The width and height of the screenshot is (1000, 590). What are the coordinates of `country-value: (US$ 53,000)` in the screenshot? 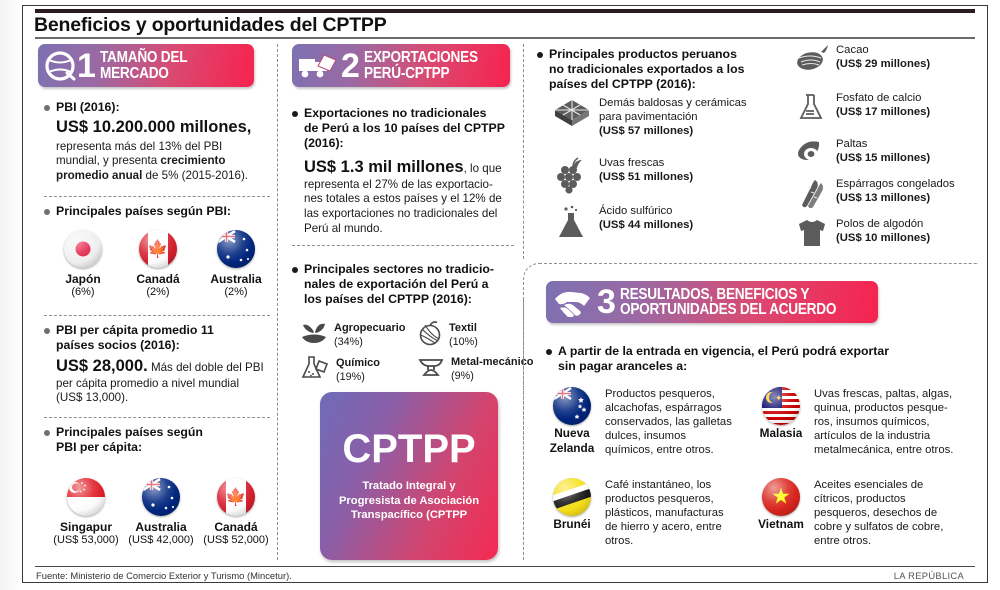 It's located at (86, 540).